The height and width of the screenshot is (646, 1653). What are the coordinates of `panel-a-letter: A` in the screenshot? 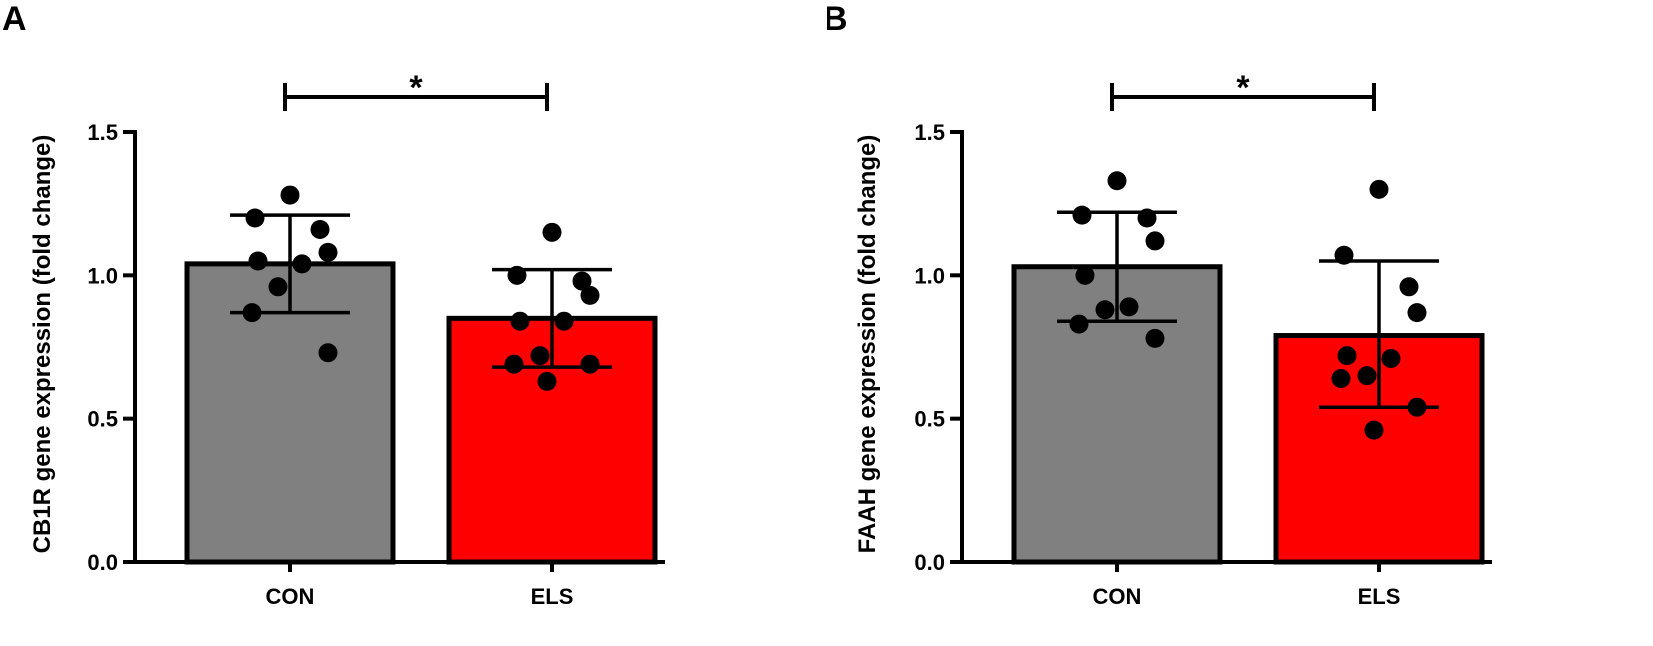 It's located at (14, 19).